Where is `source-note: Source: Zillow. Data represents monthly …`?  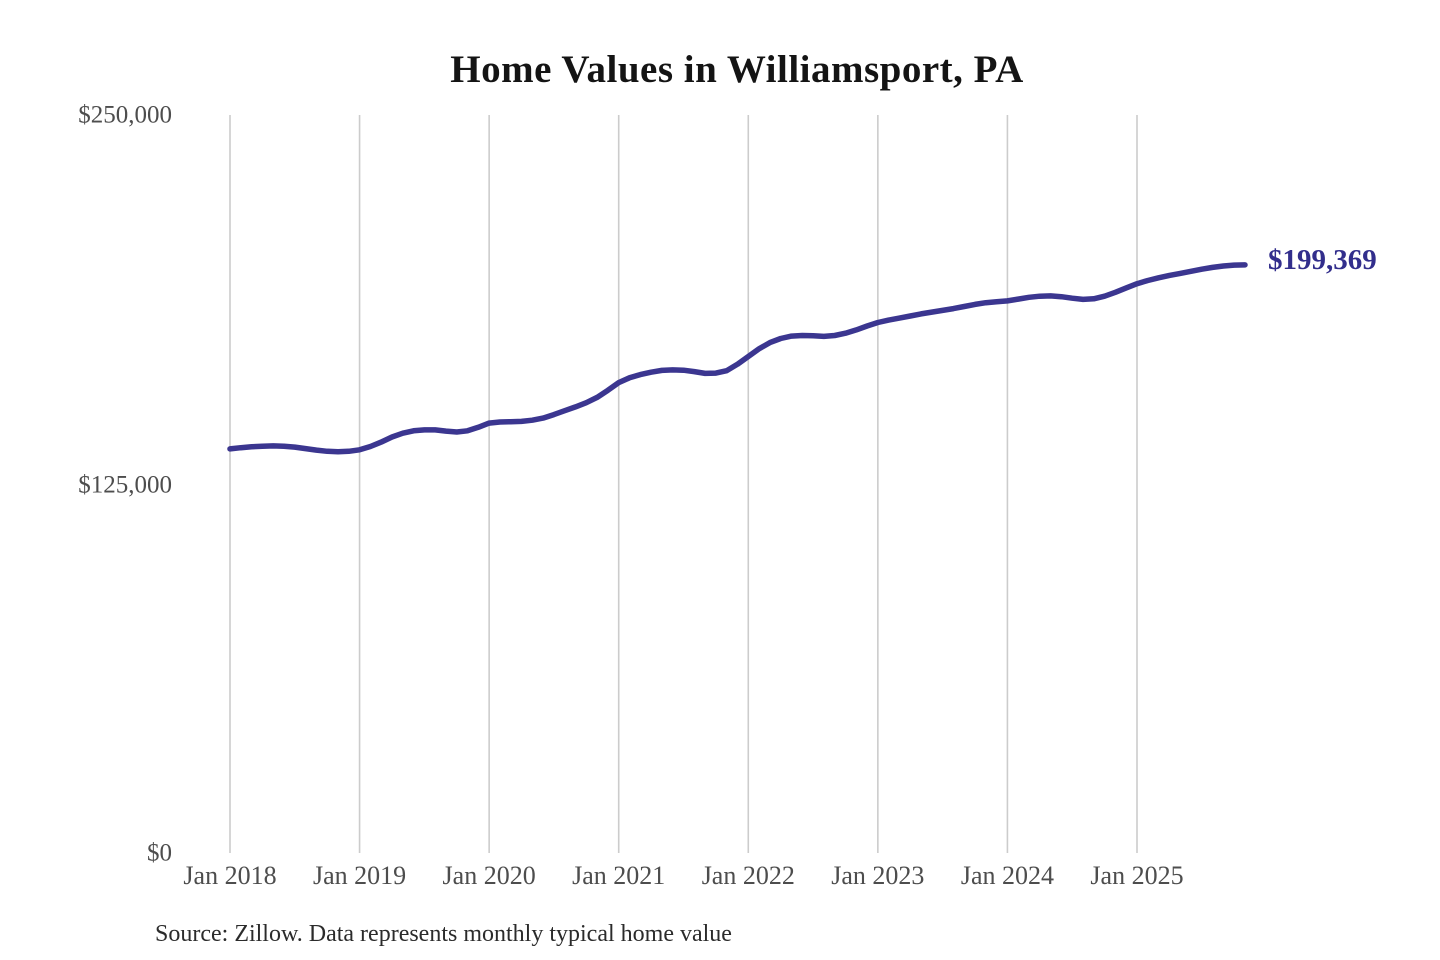
source-note: Source: Zillow. Data represents monthly … is located at coordinates (443, 934).